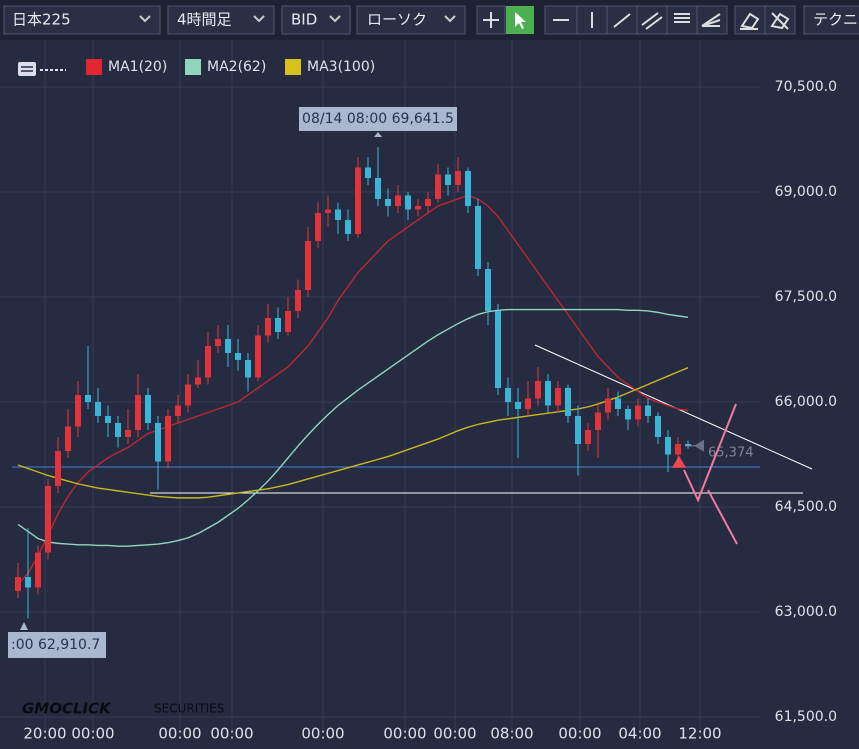 The image size is (859, 749). I want to click on y-tick-label: 64,500.0, so click(806, 507).